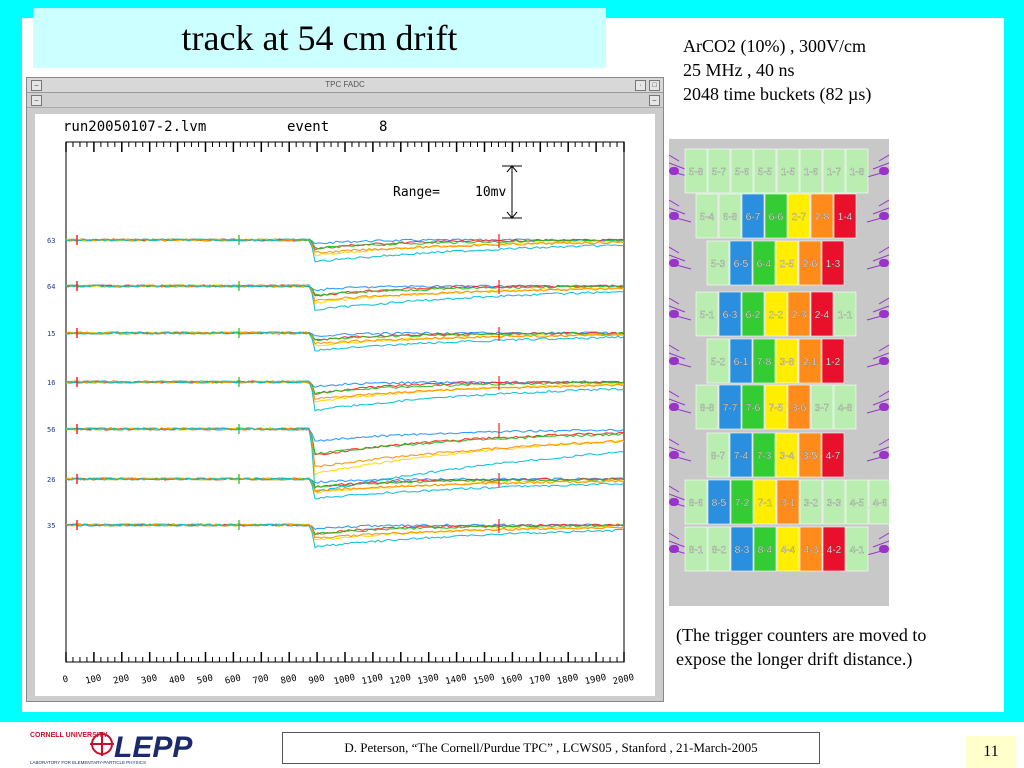 Image resolution: width=1024 pixels, height=768 pixels. What do you see at coordinates (205, 679) in the screenshot?
I see `x-tick-label: 500` at bounding box center [205, 679].